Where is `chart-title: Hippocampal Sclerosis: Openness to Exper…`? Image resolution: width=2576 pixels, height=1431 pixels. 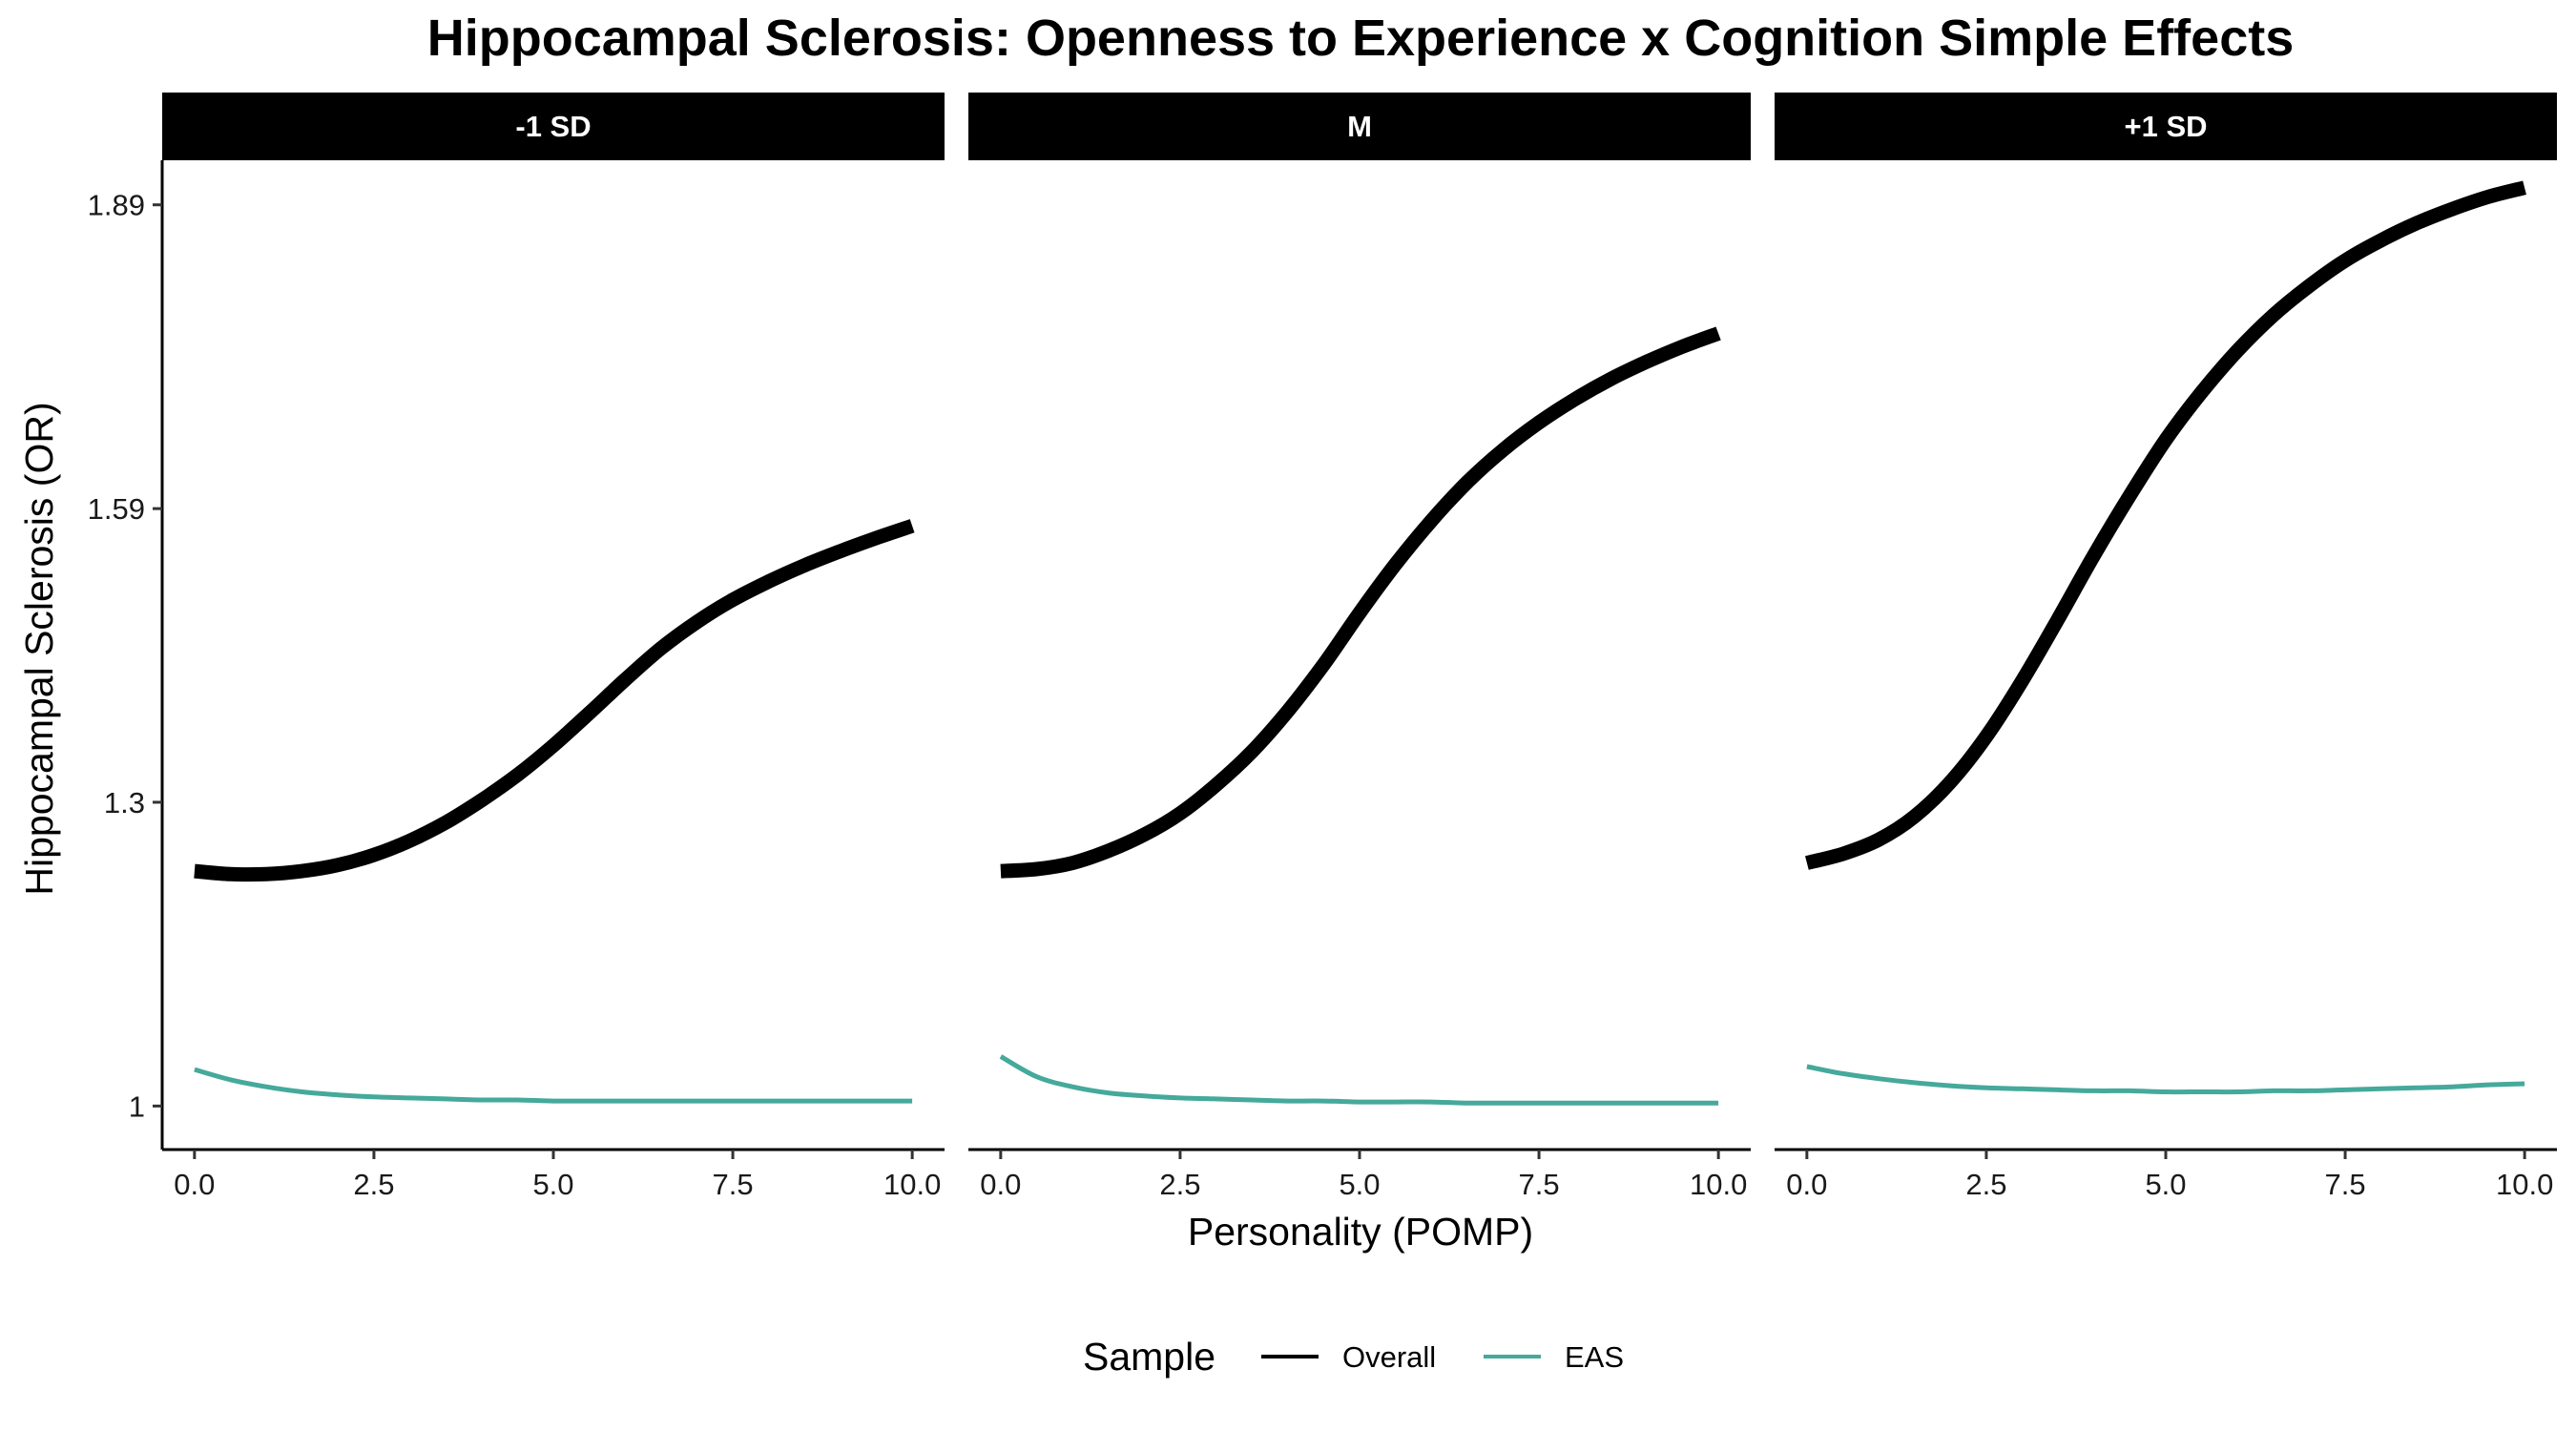
chart-title: Hippocampal Sclerosis: Openness to Exper… is located at coordinates (1361, 38).